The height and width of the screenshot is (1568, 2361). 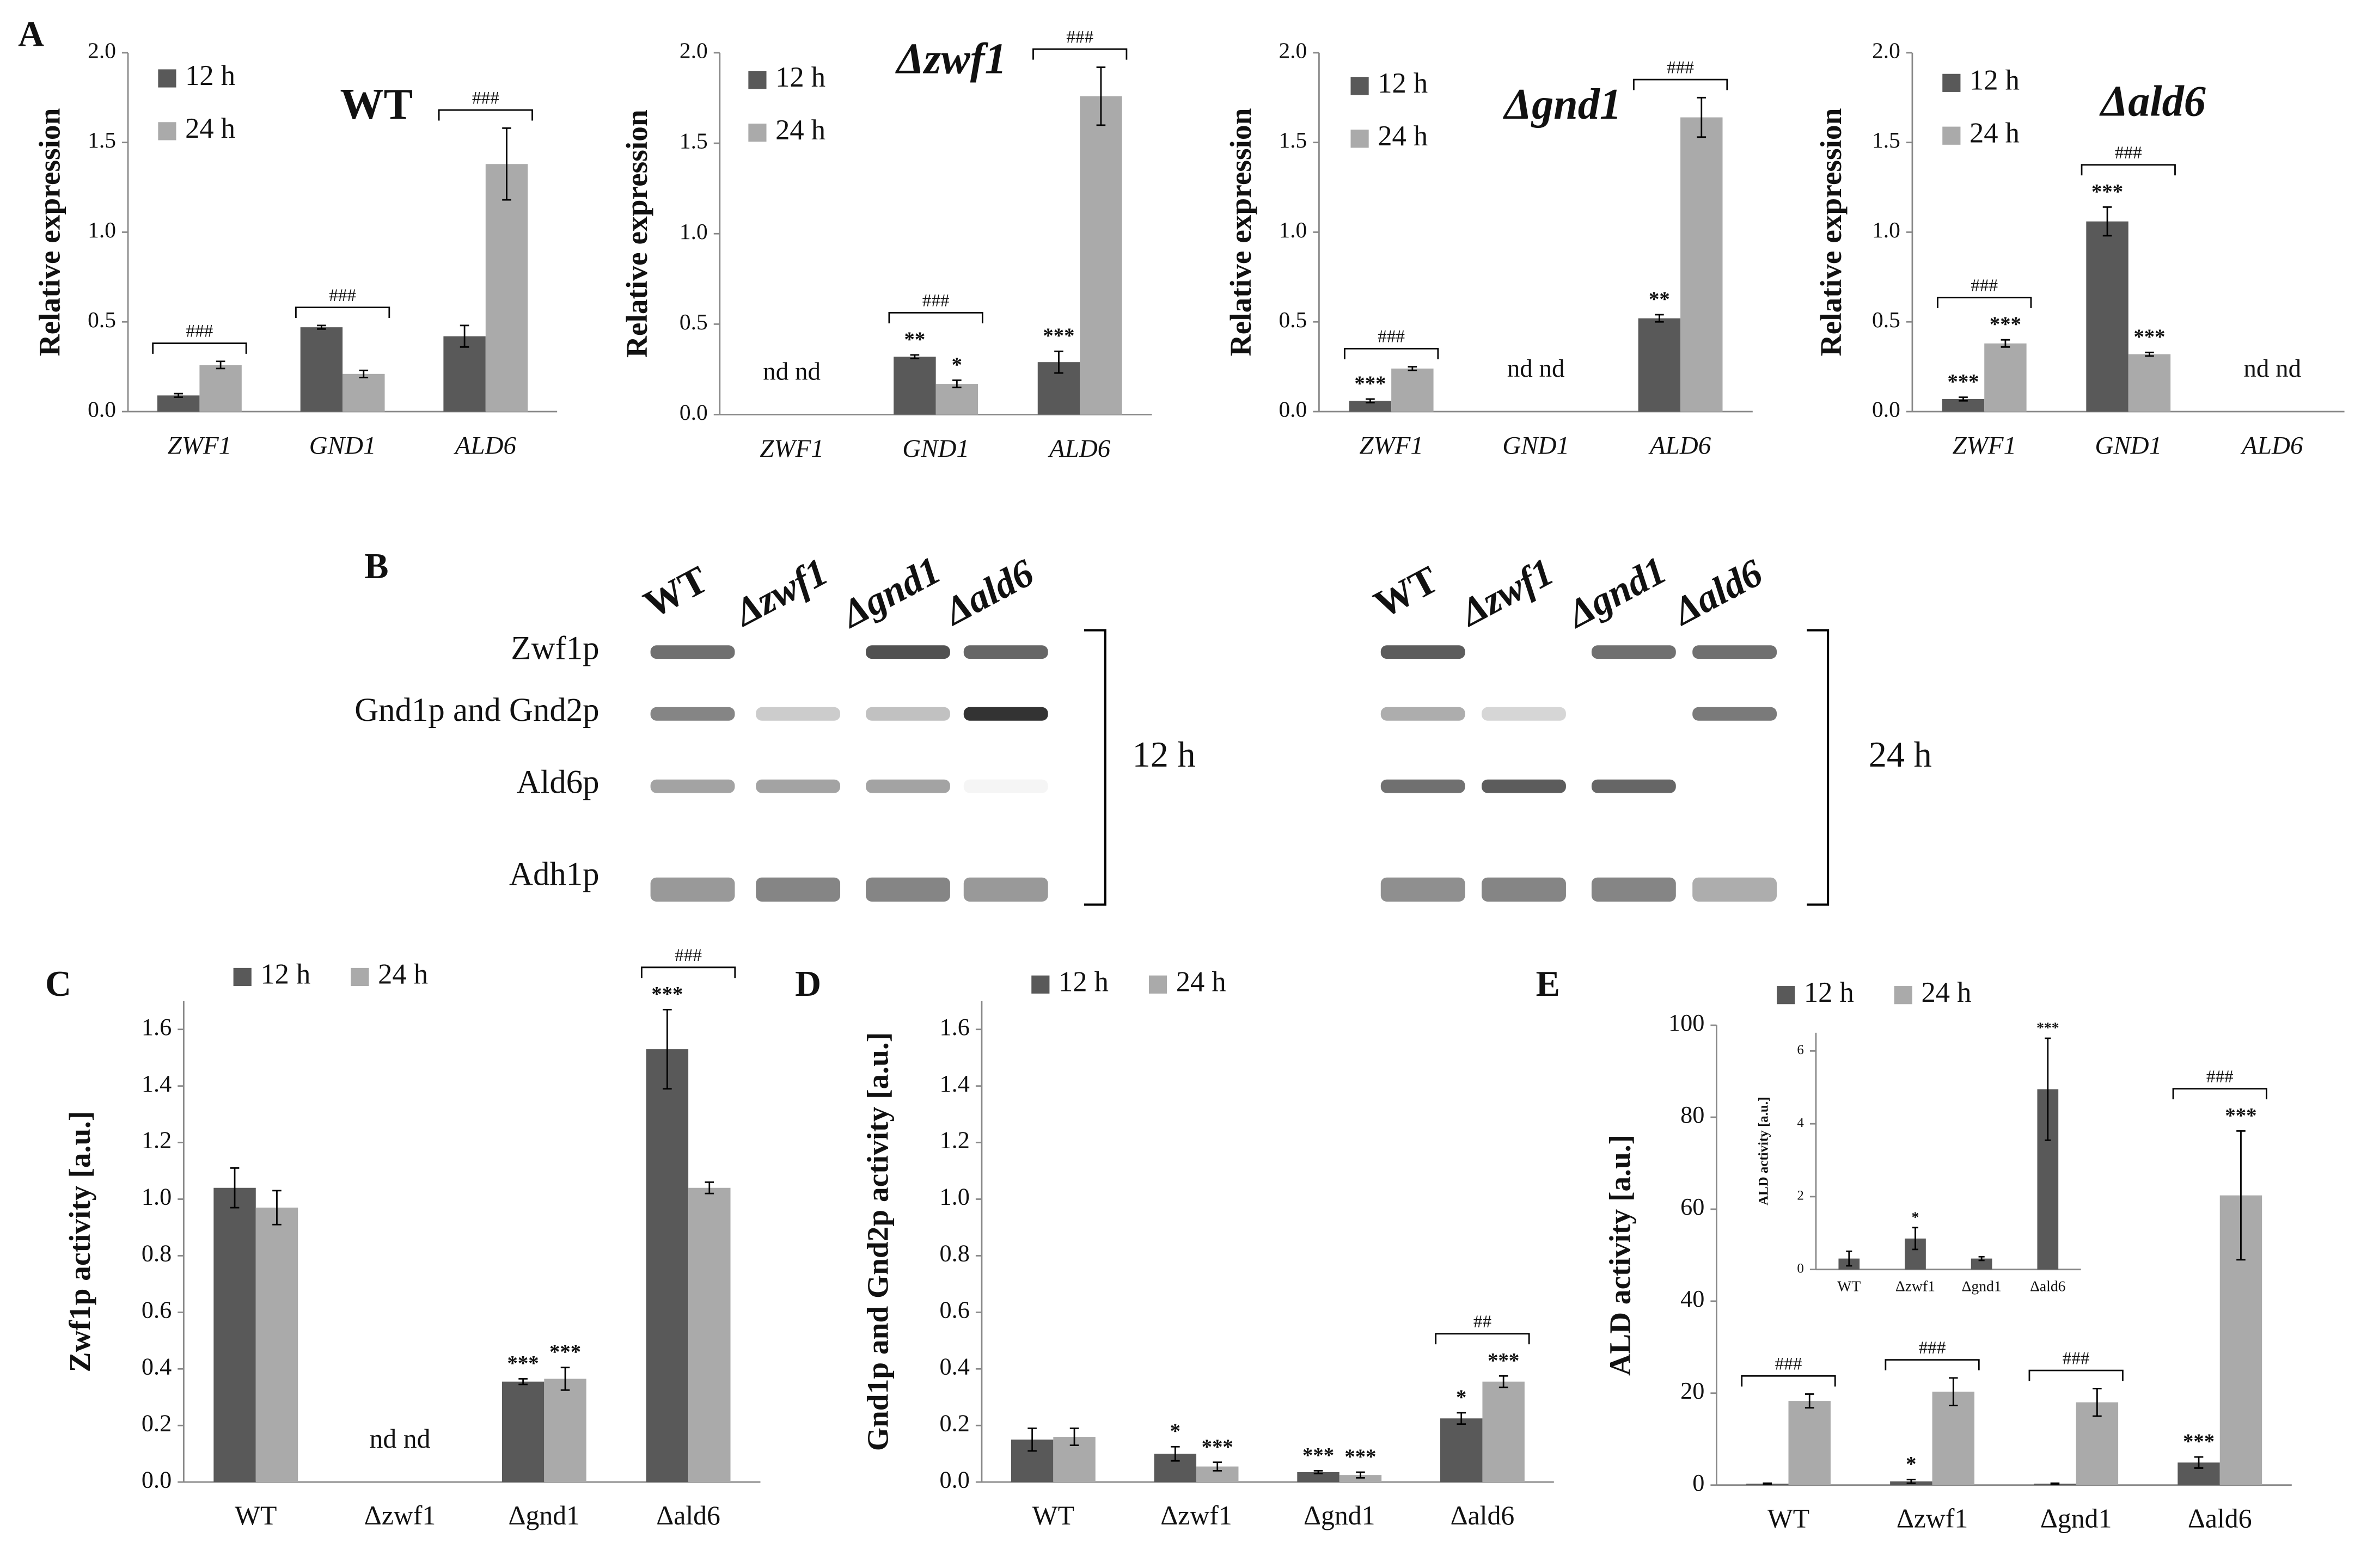 I want to click on y-tick-label: 4, so click(x=1800, y=1123).